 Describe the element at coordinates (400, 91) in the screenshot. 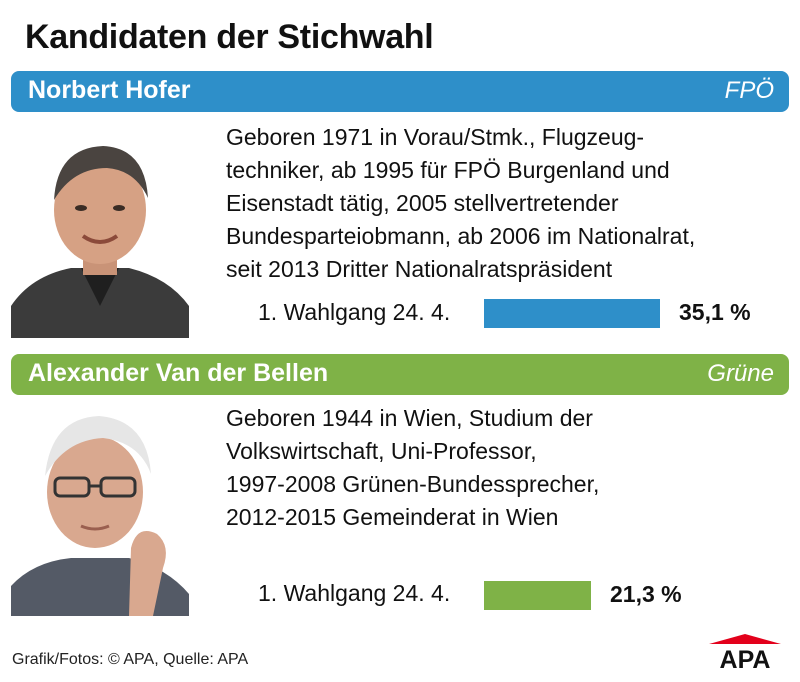

I see `candidate-header-hofer: Norbert Hofer FPÖ` at that location.